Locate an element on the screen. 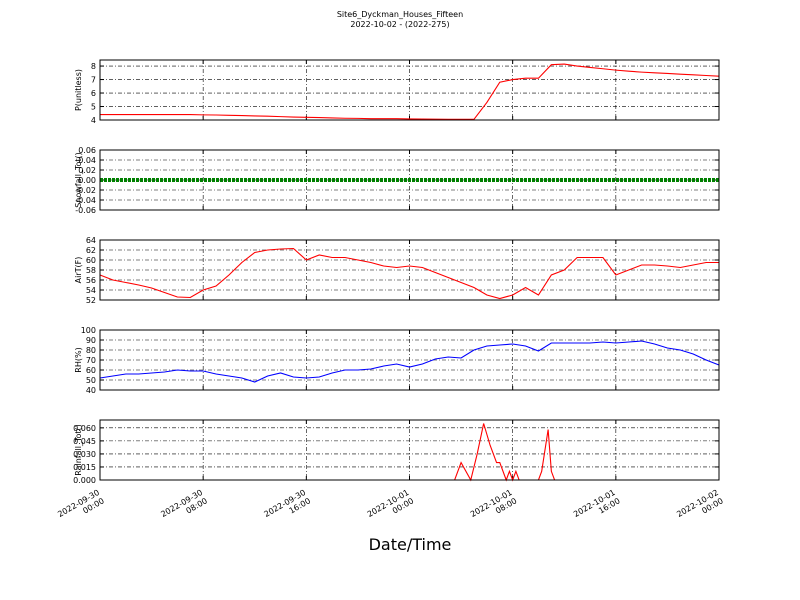  y-tick-label: 54 is located at coordinates (91, 290).